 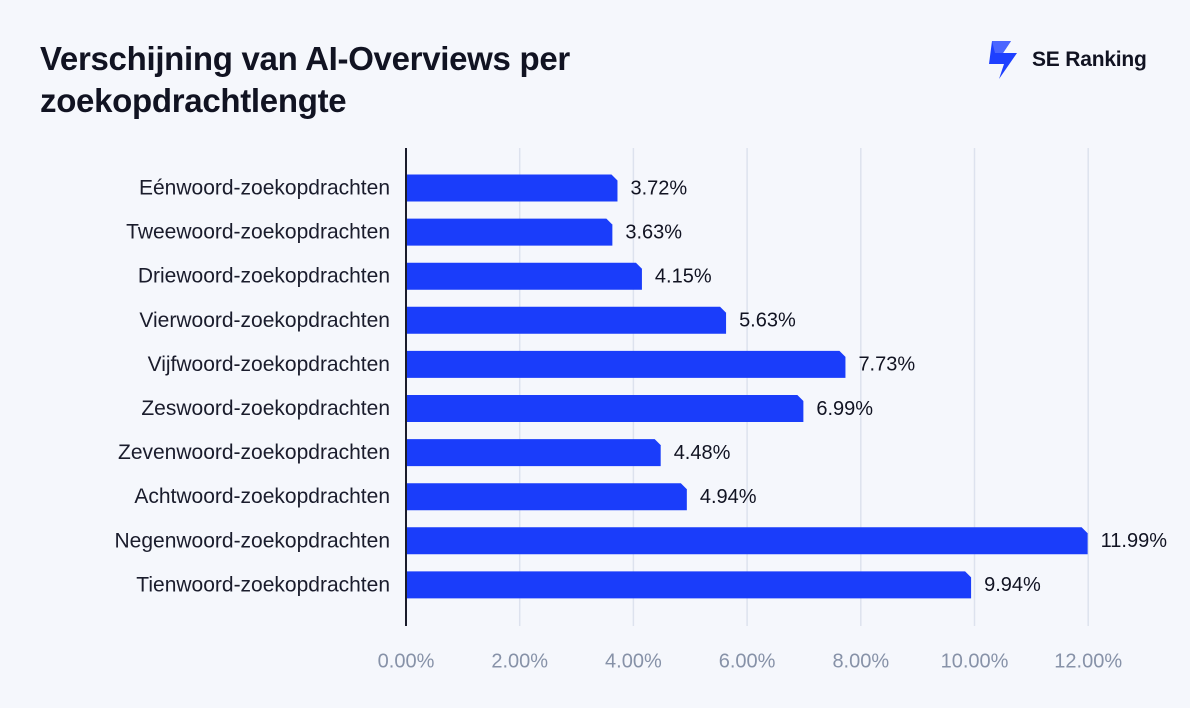 What do you see at coordinates (1089, 59) in the screenshot?
I see `brand-name: SE Ranking` at bounding box center [1089, 59].